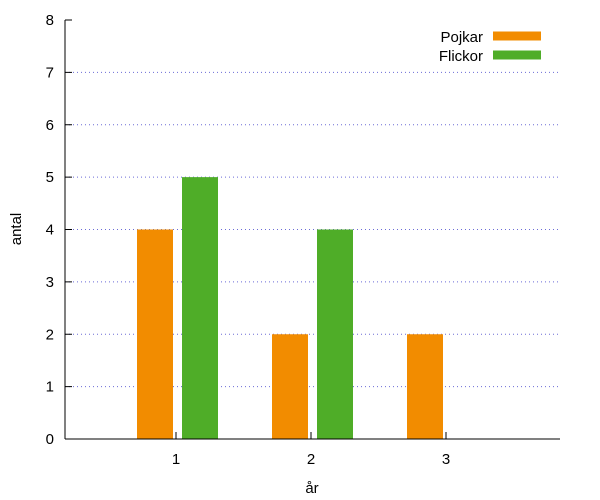 Image resolution: width=600 pixels, height=500 pixels. I want to click on y-tick-label: 7, so click(50, 72).